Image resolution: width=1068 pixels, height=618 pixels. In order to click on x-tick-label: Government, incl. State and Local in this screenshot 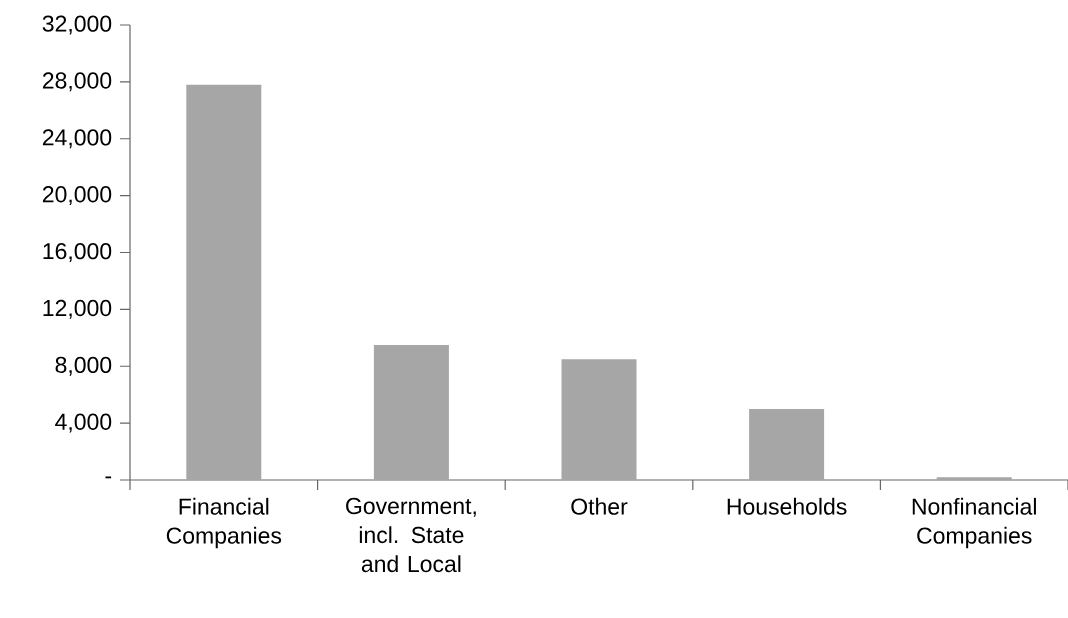, I will do `click(411, 535)`.